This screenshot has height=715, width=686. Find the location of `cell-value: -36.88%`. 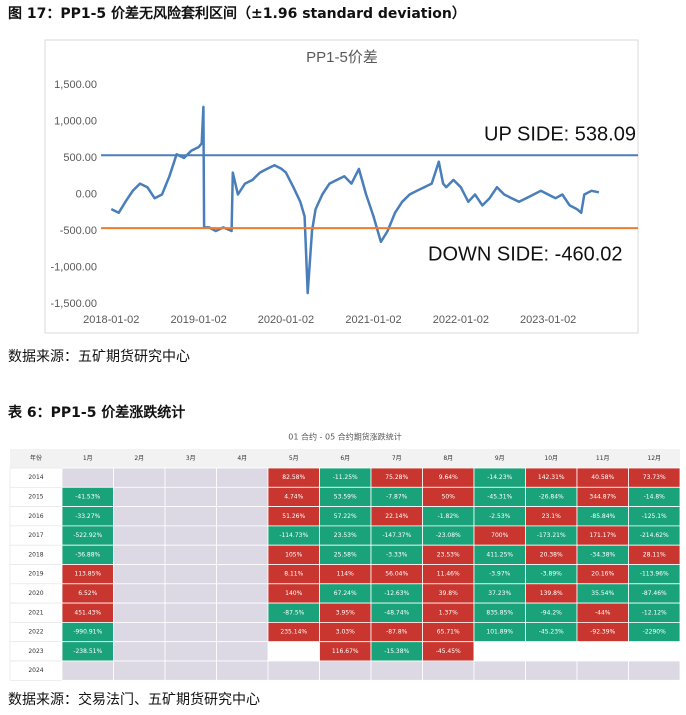

cell-value: -36.88% is located at coordinates (87, 554).